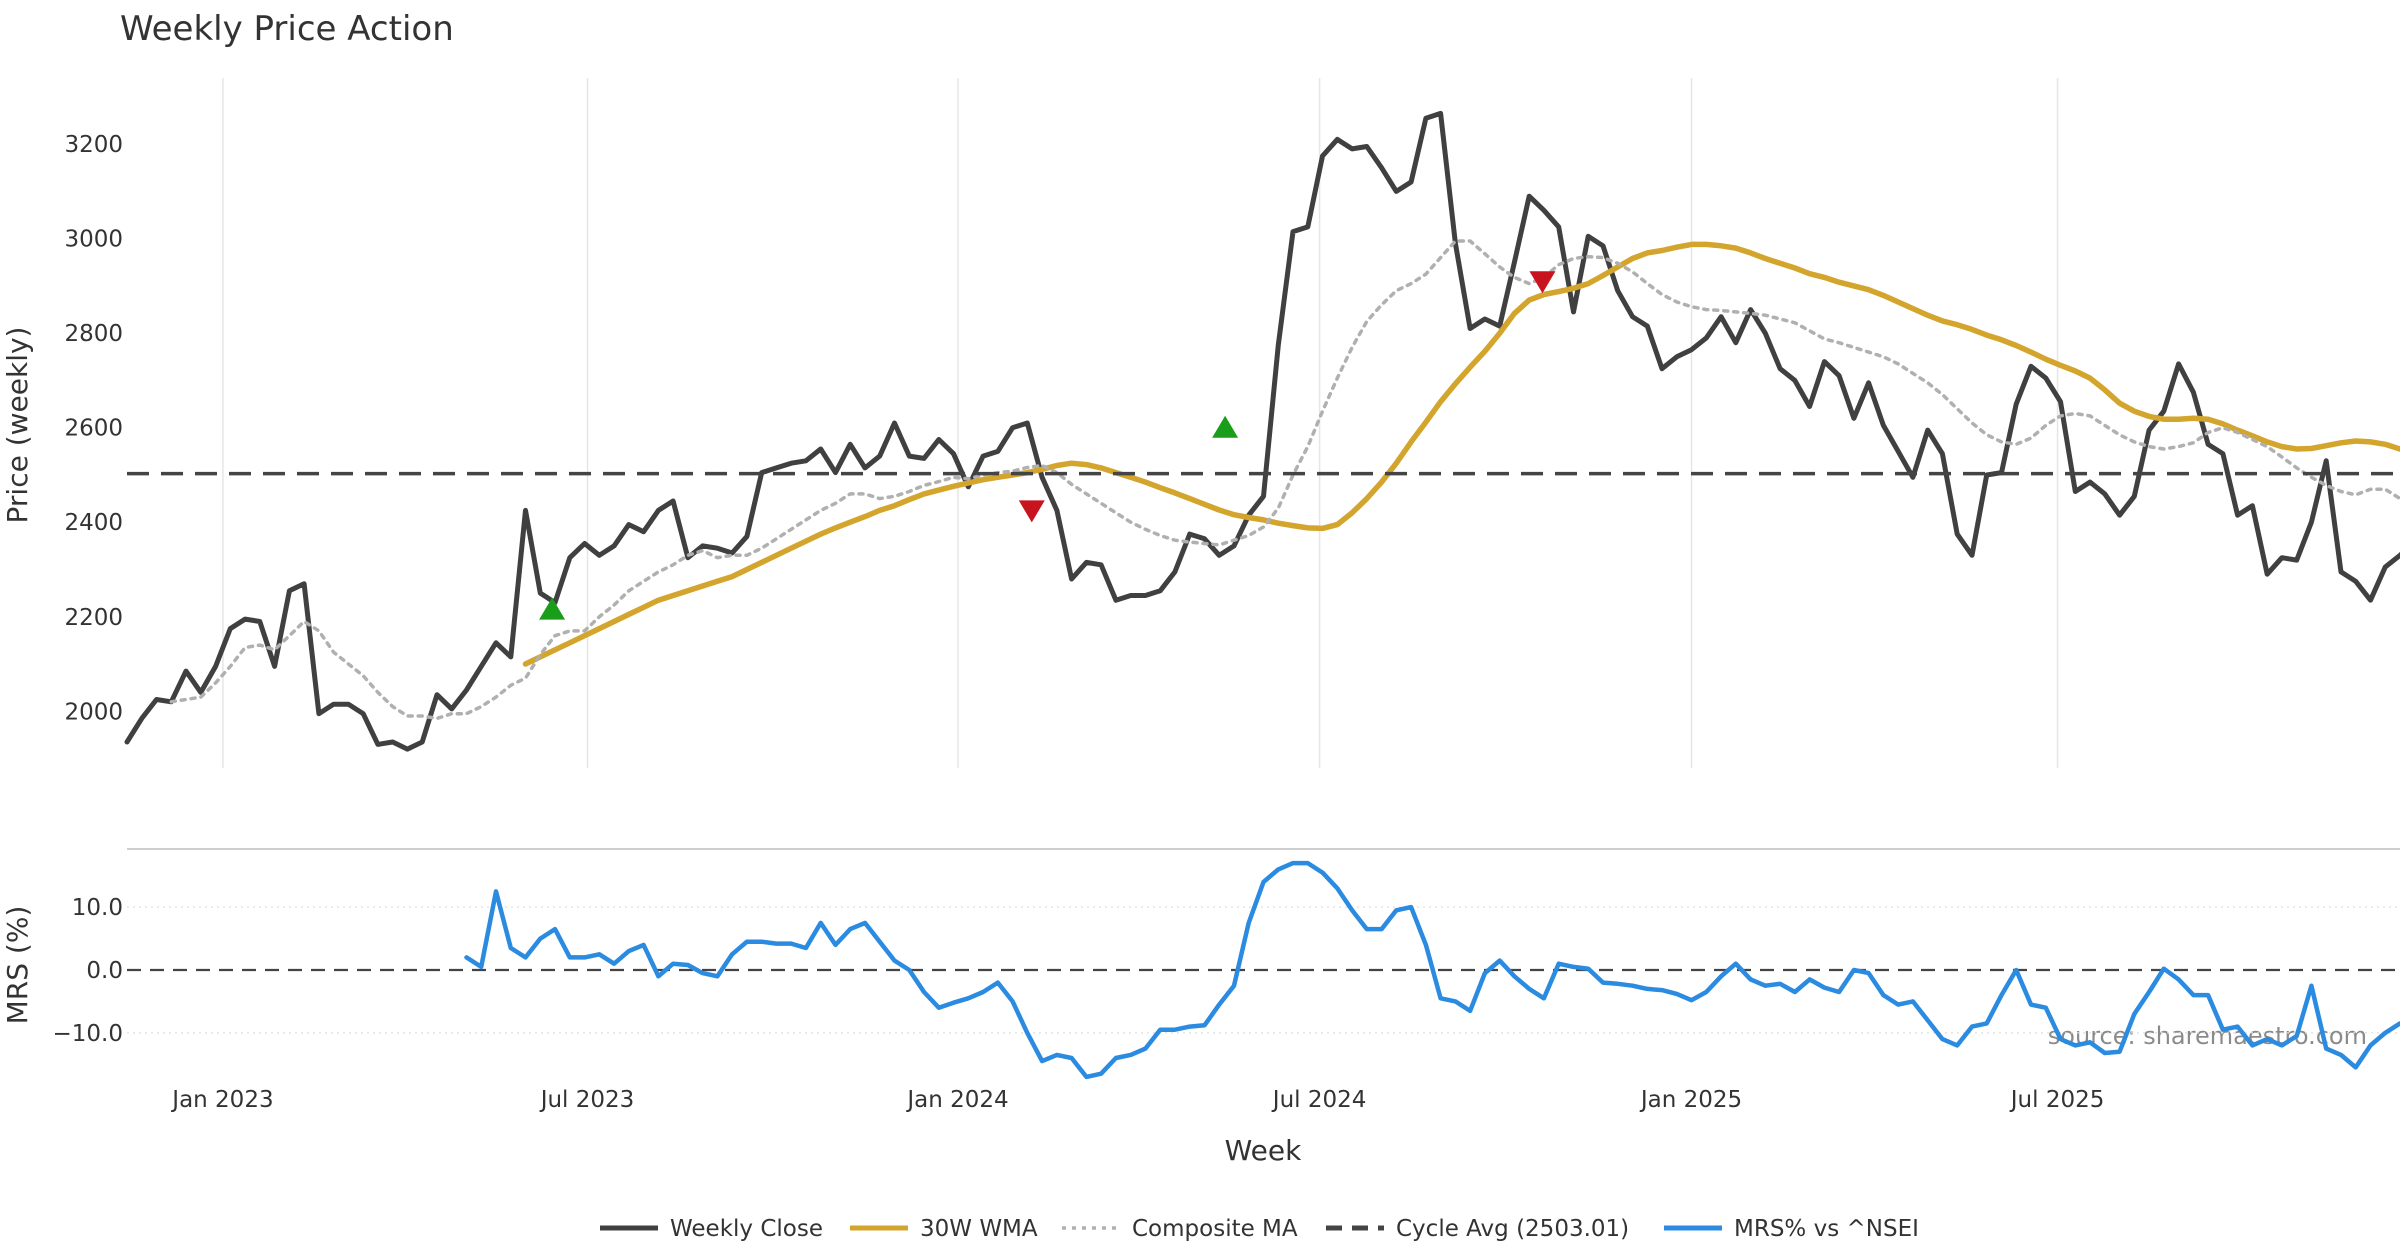 The height and width of the screenshot is (1260, 2400). What do you see at coordinates (587, 1100) in the screenshot?
I see `x-tick-label: Jul 2023` at bounding box center [587, 1100].